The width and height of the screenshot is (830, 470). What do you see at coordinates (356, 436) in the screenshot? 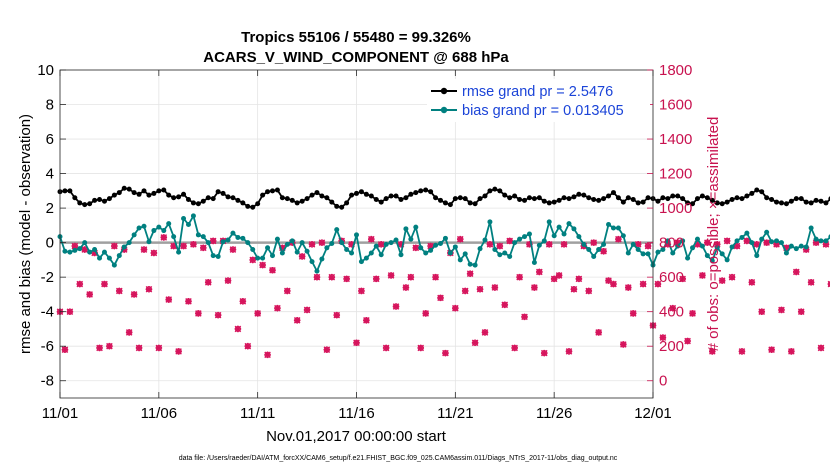
I see `x-axis-label: Nov.01,2017 00:00:00 start` at bounding box center [356, 436].